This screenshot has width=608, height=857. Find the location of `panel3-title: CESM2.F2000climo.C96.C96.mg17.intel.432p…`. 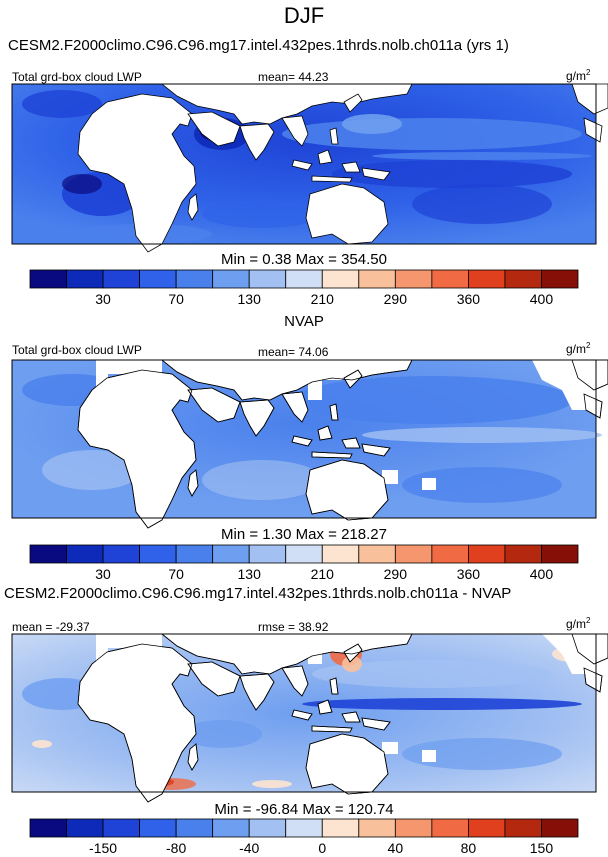

panel3-title: CESM2.F2000climo.C96.C96.mg17.intel.432p… is located at coordinates (258, 593).